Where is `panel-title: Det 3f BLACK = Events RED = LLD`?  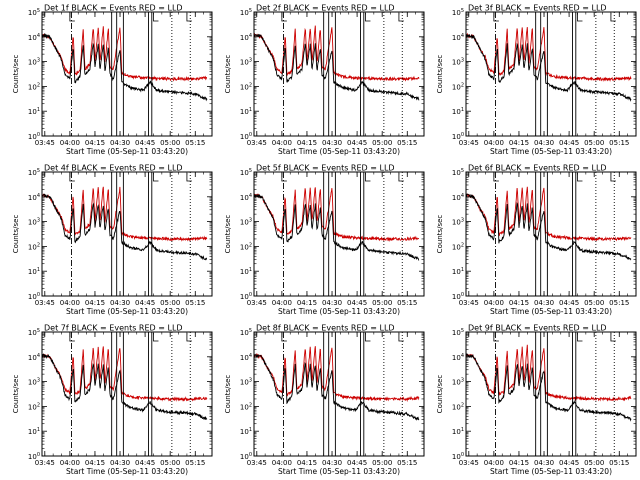
panel-title: Det 3f BLACK = Events RED = LLD is located at coordinates (537, 8).